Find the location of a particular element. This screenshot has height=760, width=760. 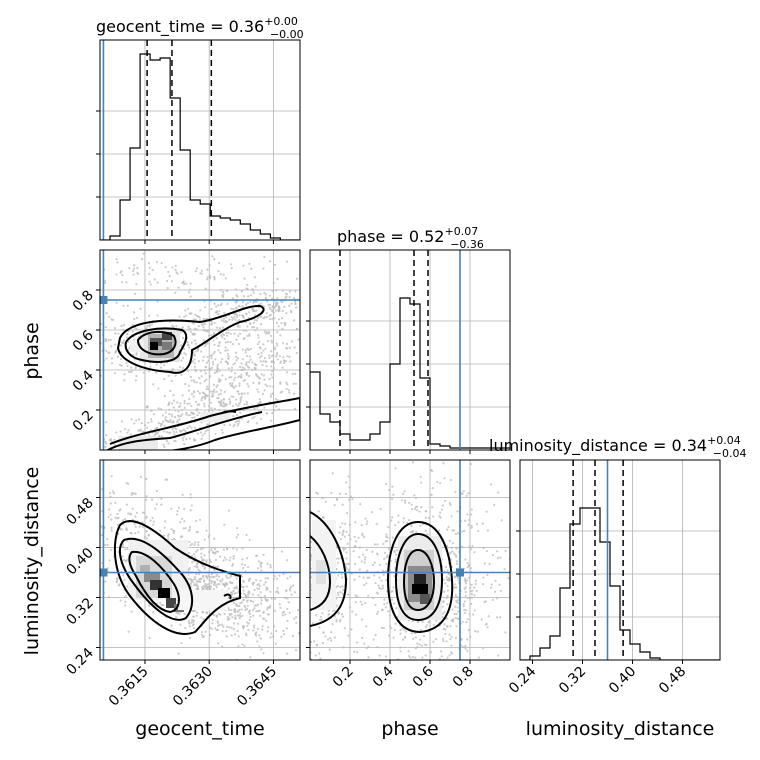

histogram-step is located at coordinates (410, 373).